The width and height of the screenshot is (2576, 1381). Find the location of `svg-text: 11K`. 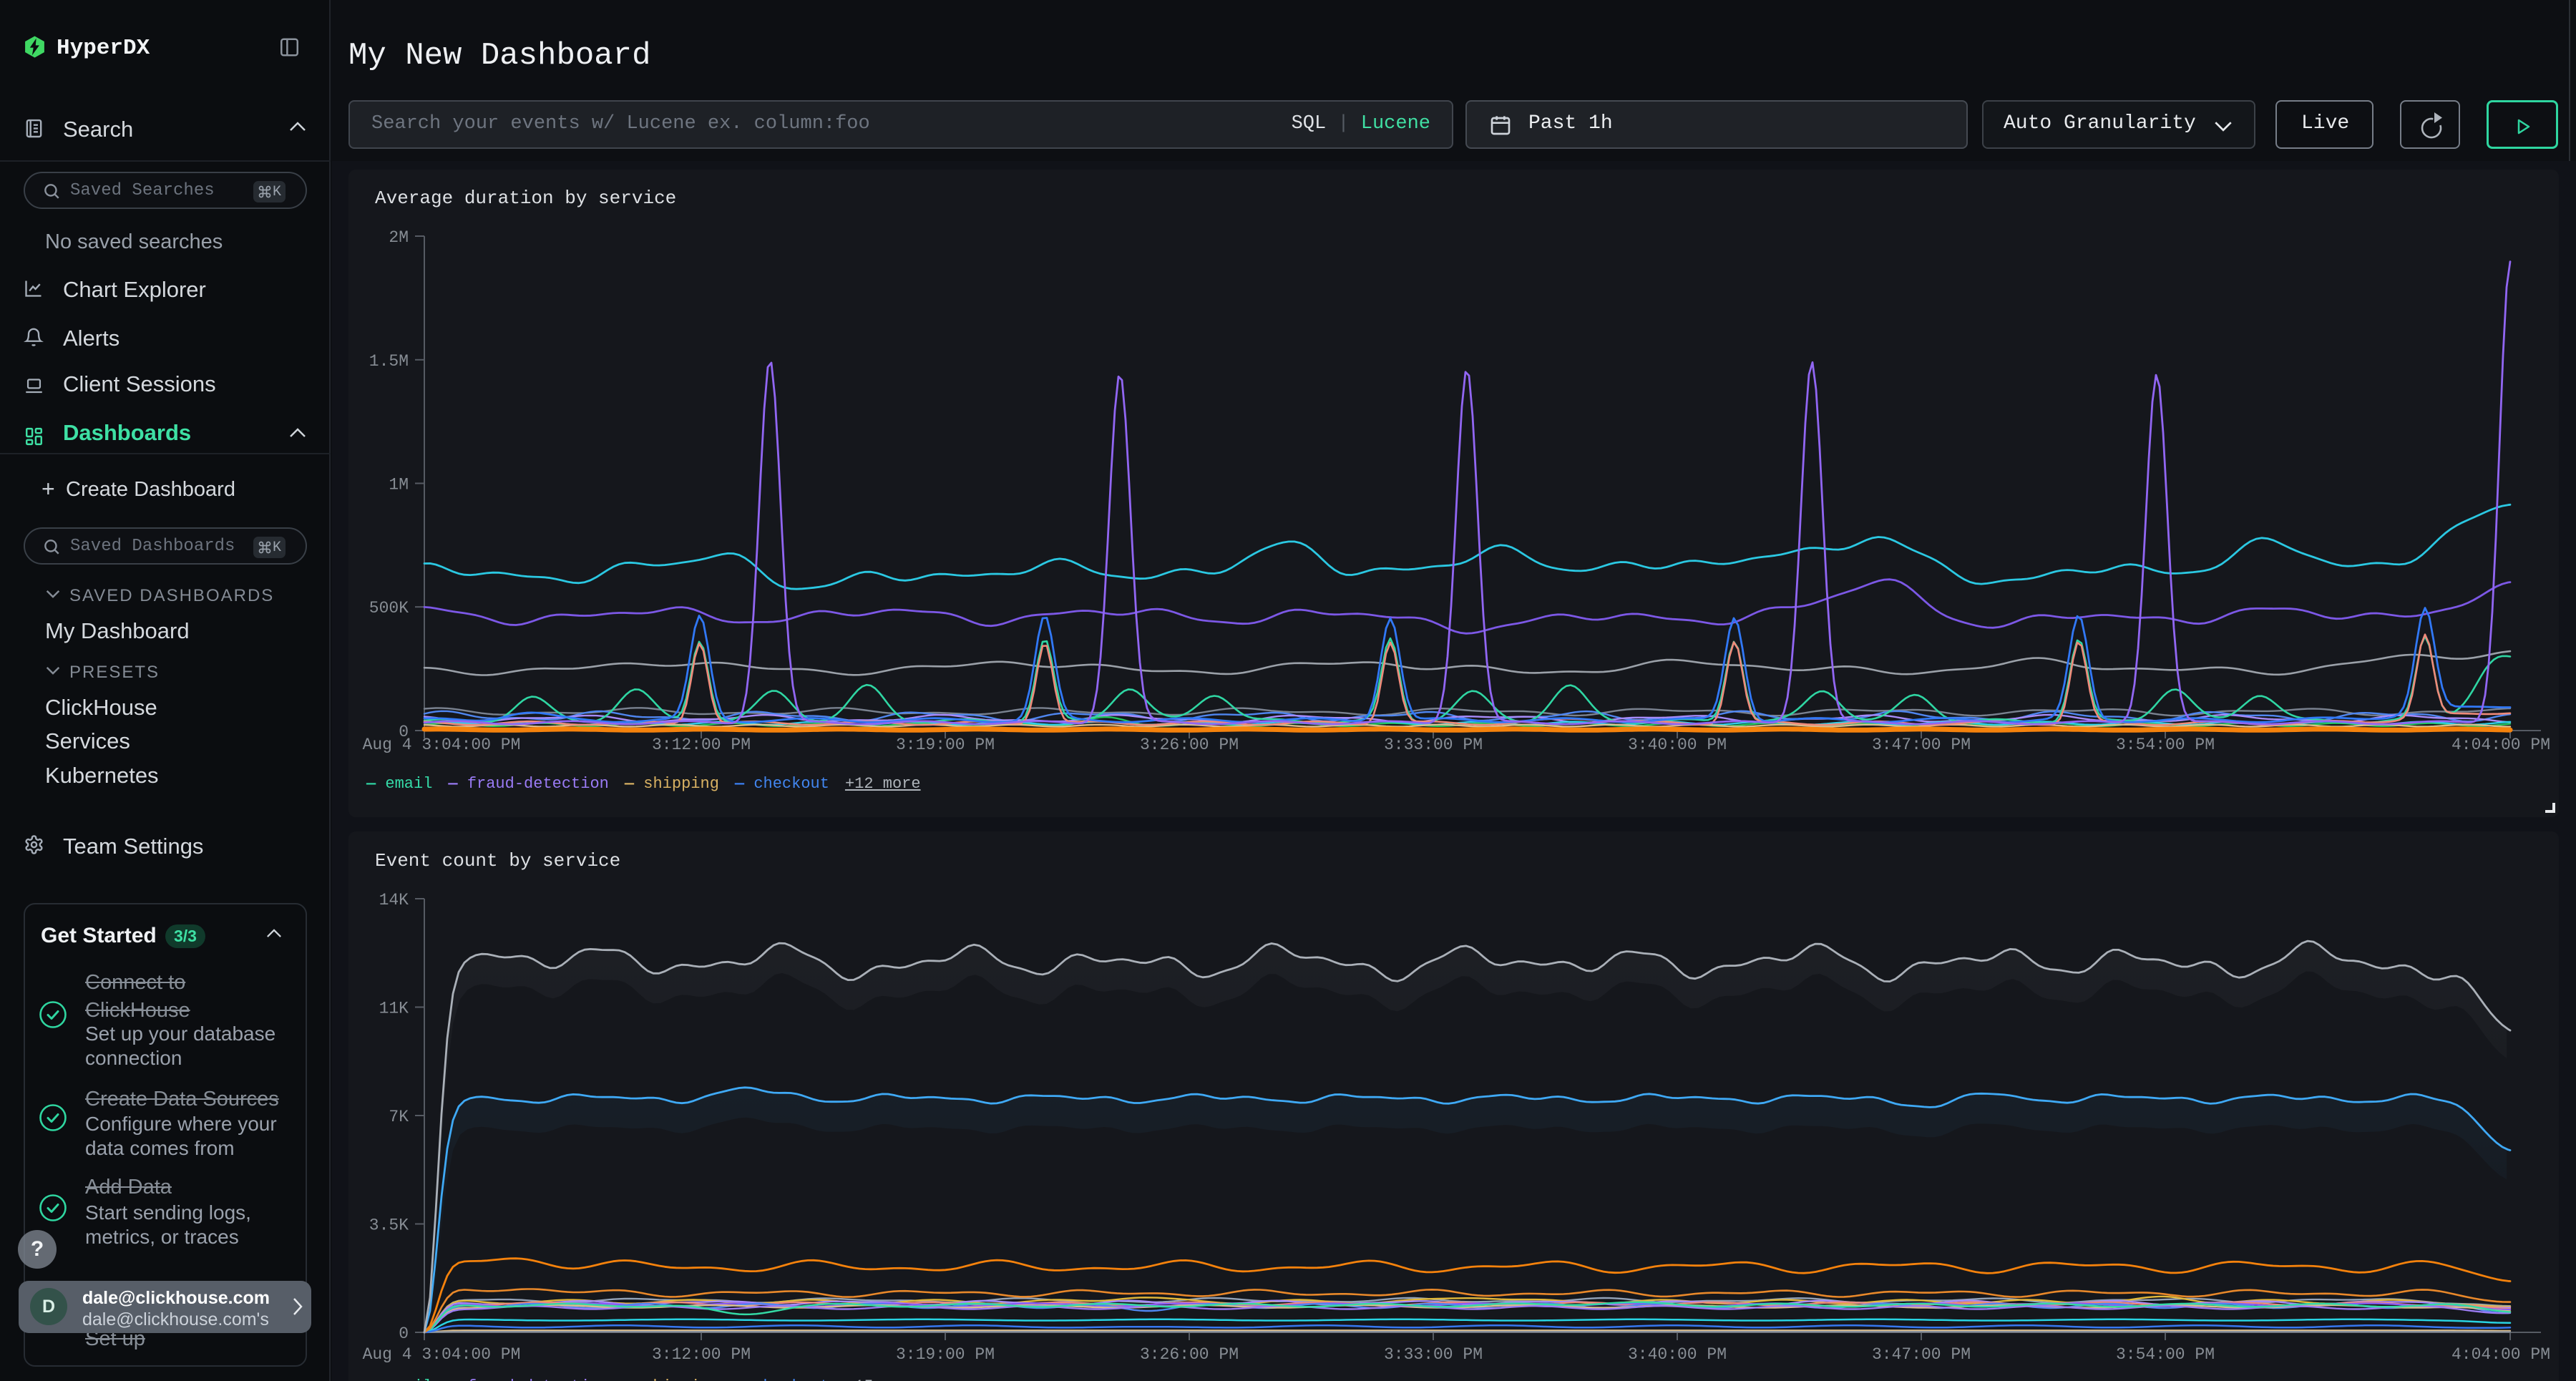

svg-text: 11K is located at coordinates (394, 1009).